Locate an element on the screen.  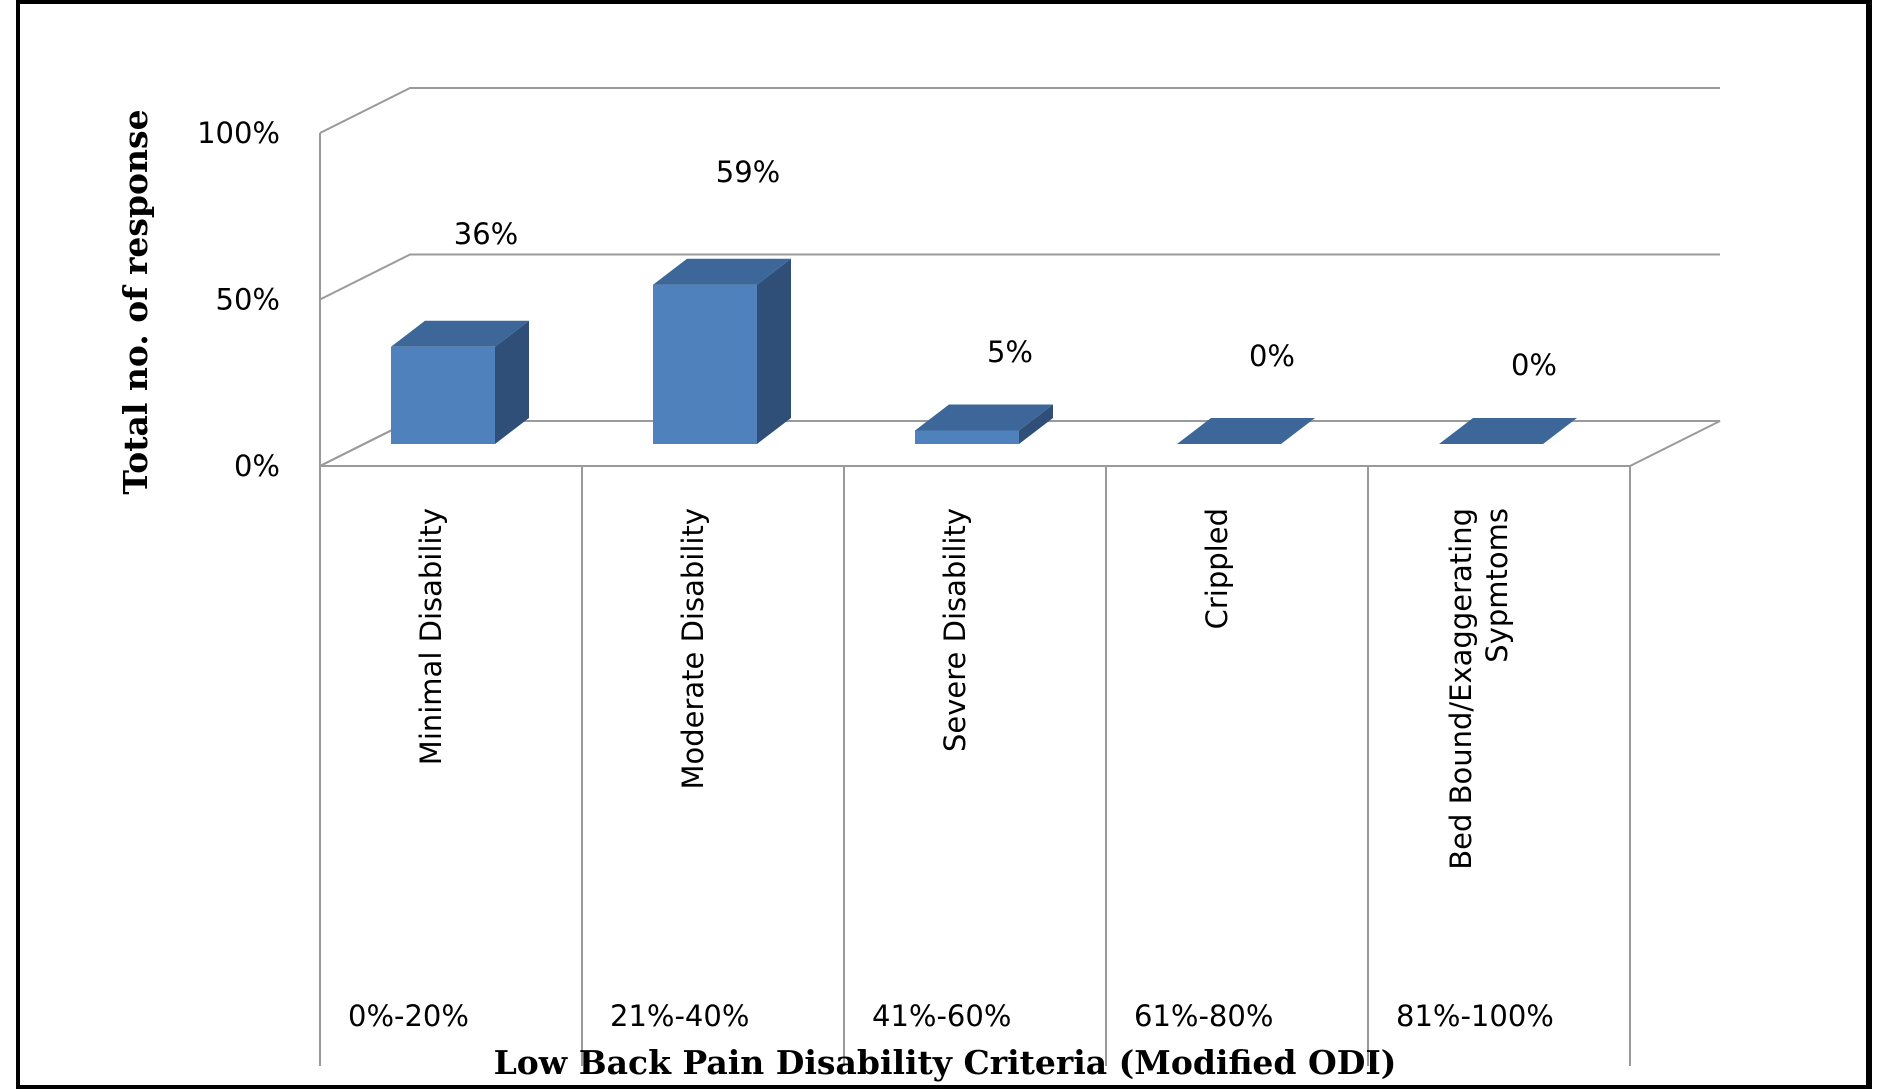
data-label-2: 5% is located at coordinates (1010, 352).